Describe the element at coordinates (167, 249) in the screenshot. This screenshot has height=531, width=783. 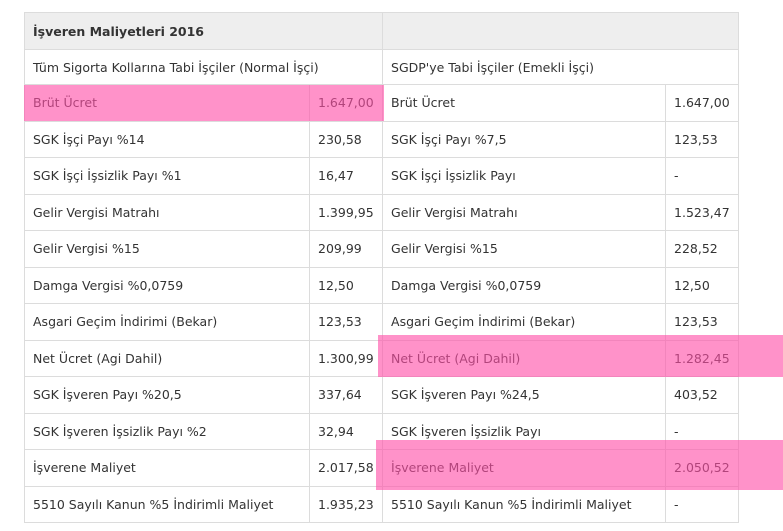
I see `left-label: Gelir Vergisi %15` at that location.